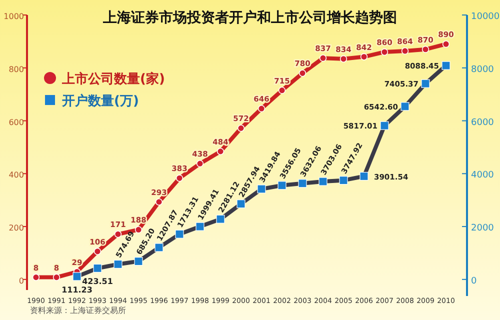  What do you see at coordinates (77, 289) in the screenshot?
I see `data-label: 111.23` at bounding box center [77, 289].